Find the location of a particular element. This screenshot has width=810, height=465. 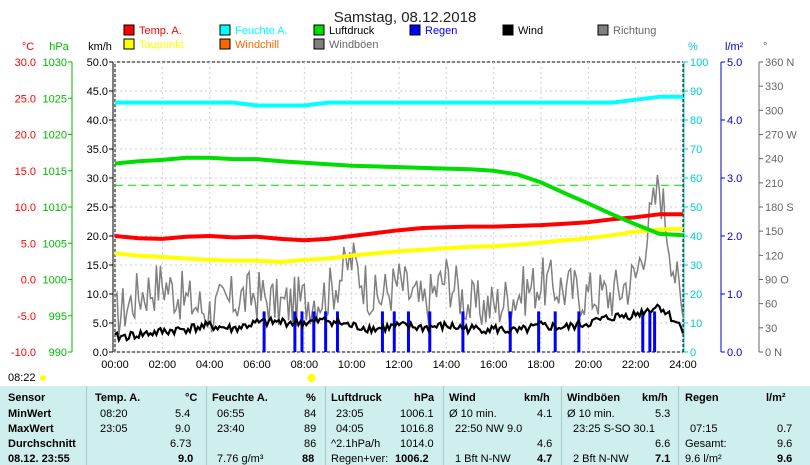

legend-label: Feuchte A. is located at coordinates (261, 31).